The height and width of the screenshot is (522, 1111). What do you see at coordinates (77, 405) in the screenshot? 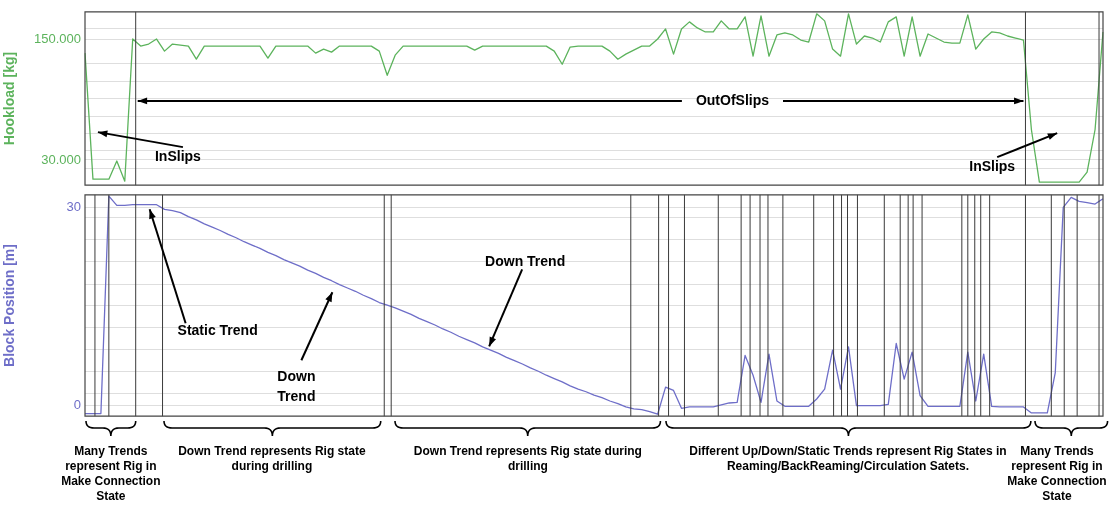
I see `y-tick-label: 0` at bounding box center [77, 405].